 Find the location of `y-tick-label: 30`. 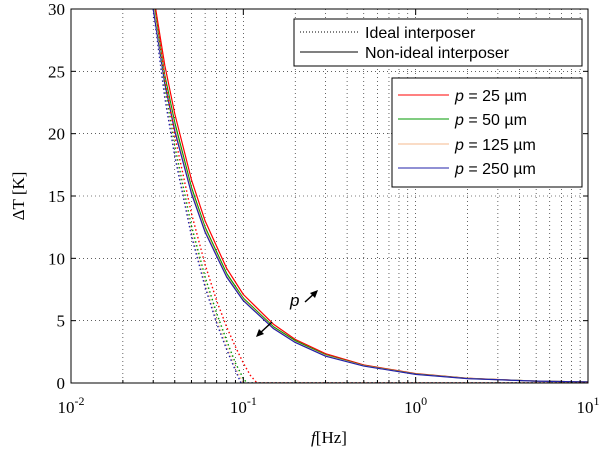

y-tick-label: 30 is located at coordinates (56, 9).